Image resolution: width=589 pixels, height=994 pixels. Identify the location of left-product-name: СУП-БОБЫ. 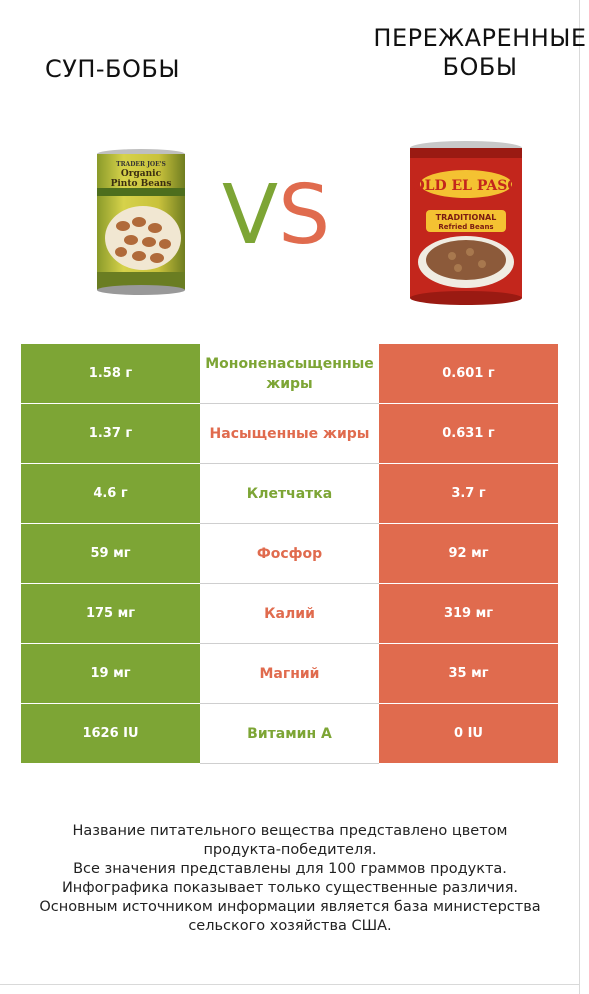
(112, 69).